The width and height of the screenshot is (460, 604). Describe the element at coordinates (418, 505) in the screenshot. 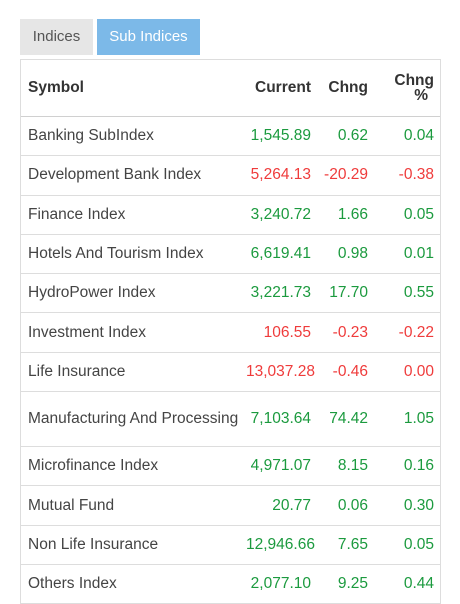

I see `change-percent-cell: 0.30` at that location.